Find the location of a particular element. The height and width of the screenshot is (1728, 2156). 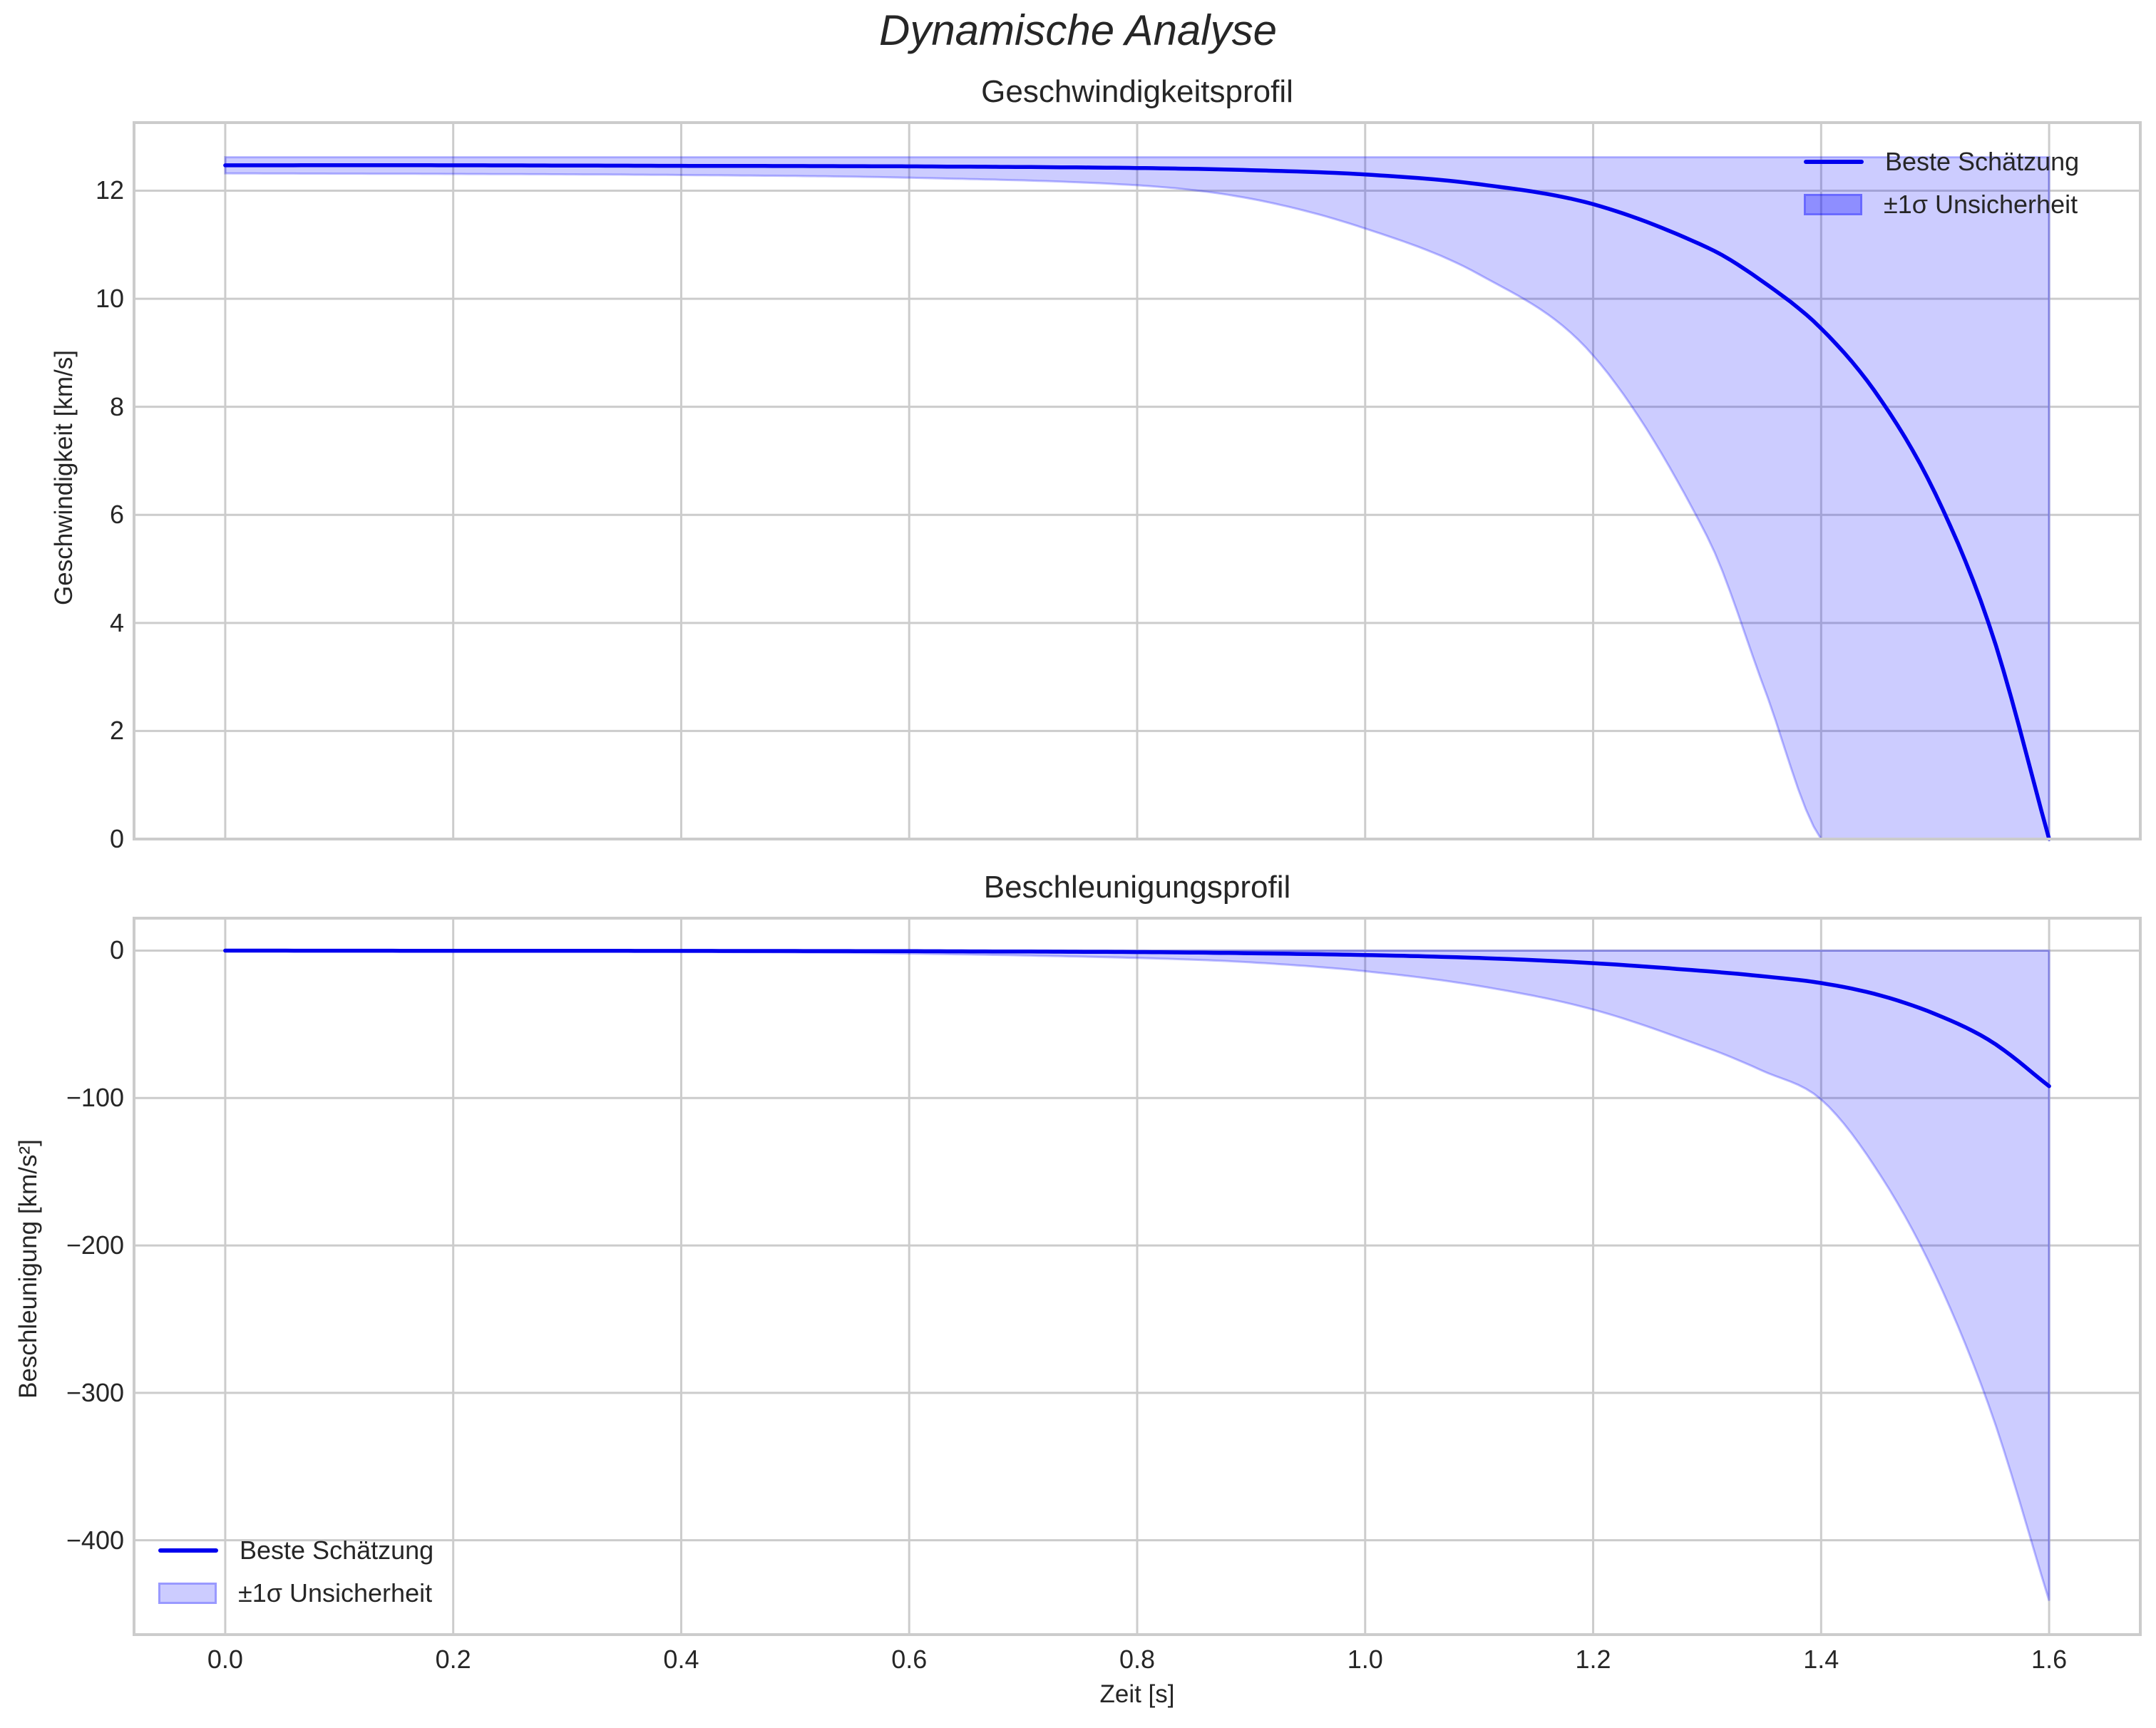

velocity-legend: Beste Schätzung ±1σ Unsicherheit is located at coordinates (1941, 183).